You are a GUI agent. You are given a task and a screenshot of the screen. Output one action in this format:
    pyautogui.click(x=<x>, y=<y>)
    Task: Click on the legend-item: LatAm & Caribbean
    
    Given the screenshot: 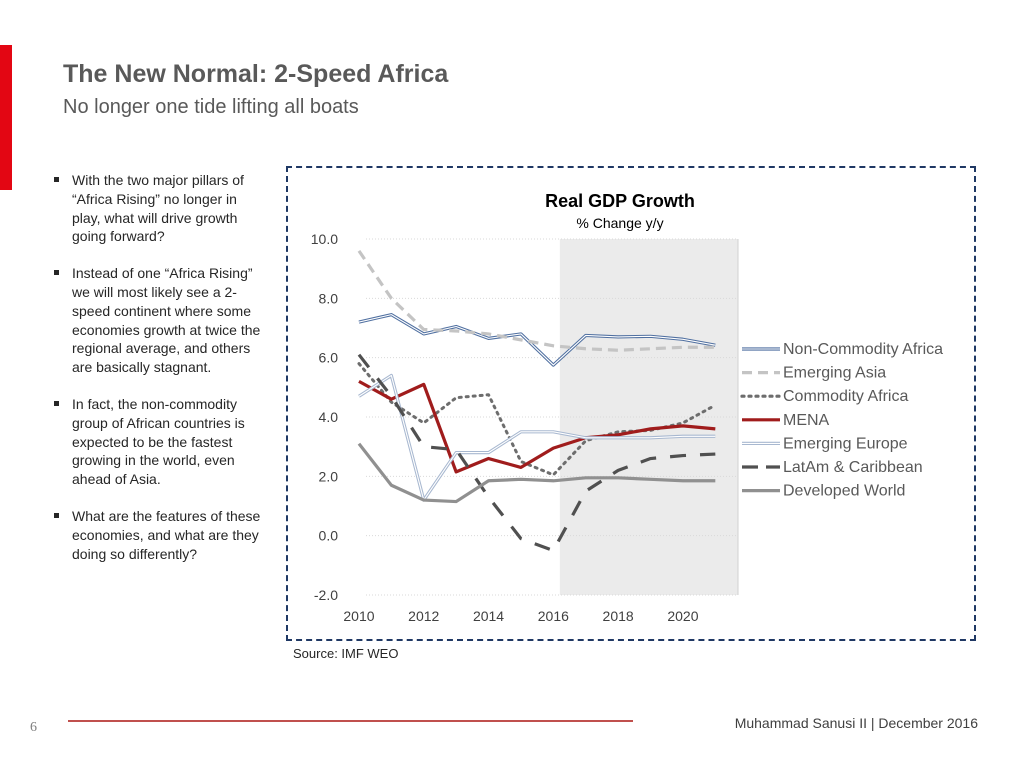 What is the action you would take?
    pyautogui.click(x=832, y=467)
    